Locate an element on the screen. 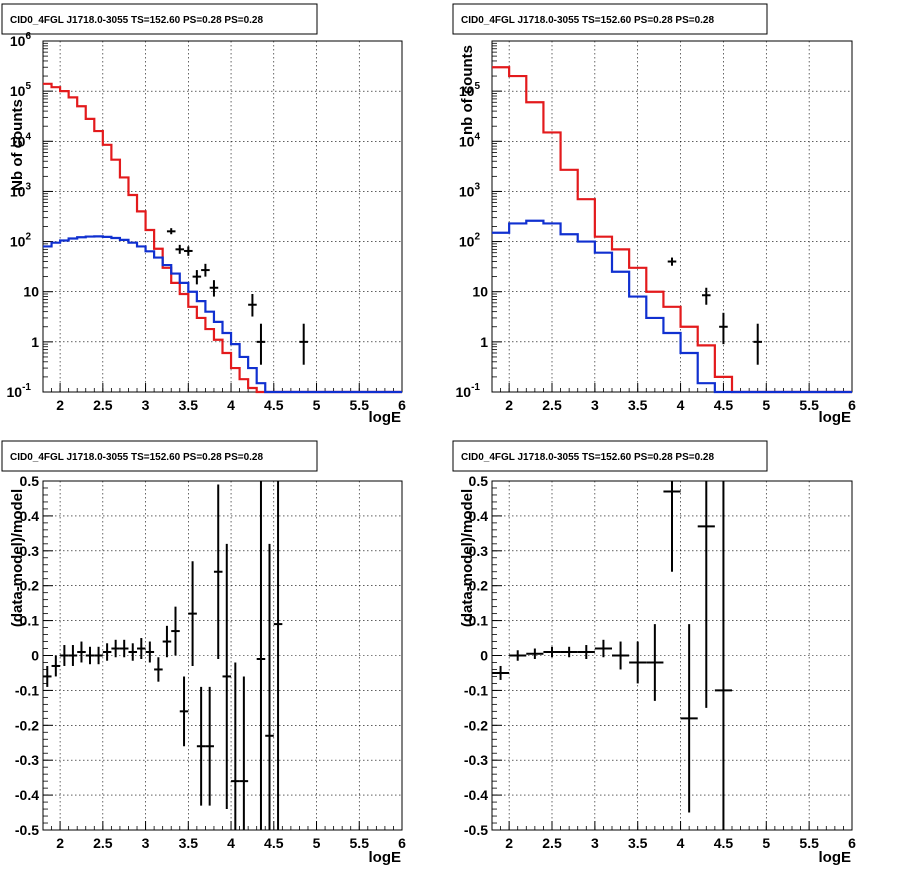  y-axis-title: Nb of counts is located at coordinates (17, 145).